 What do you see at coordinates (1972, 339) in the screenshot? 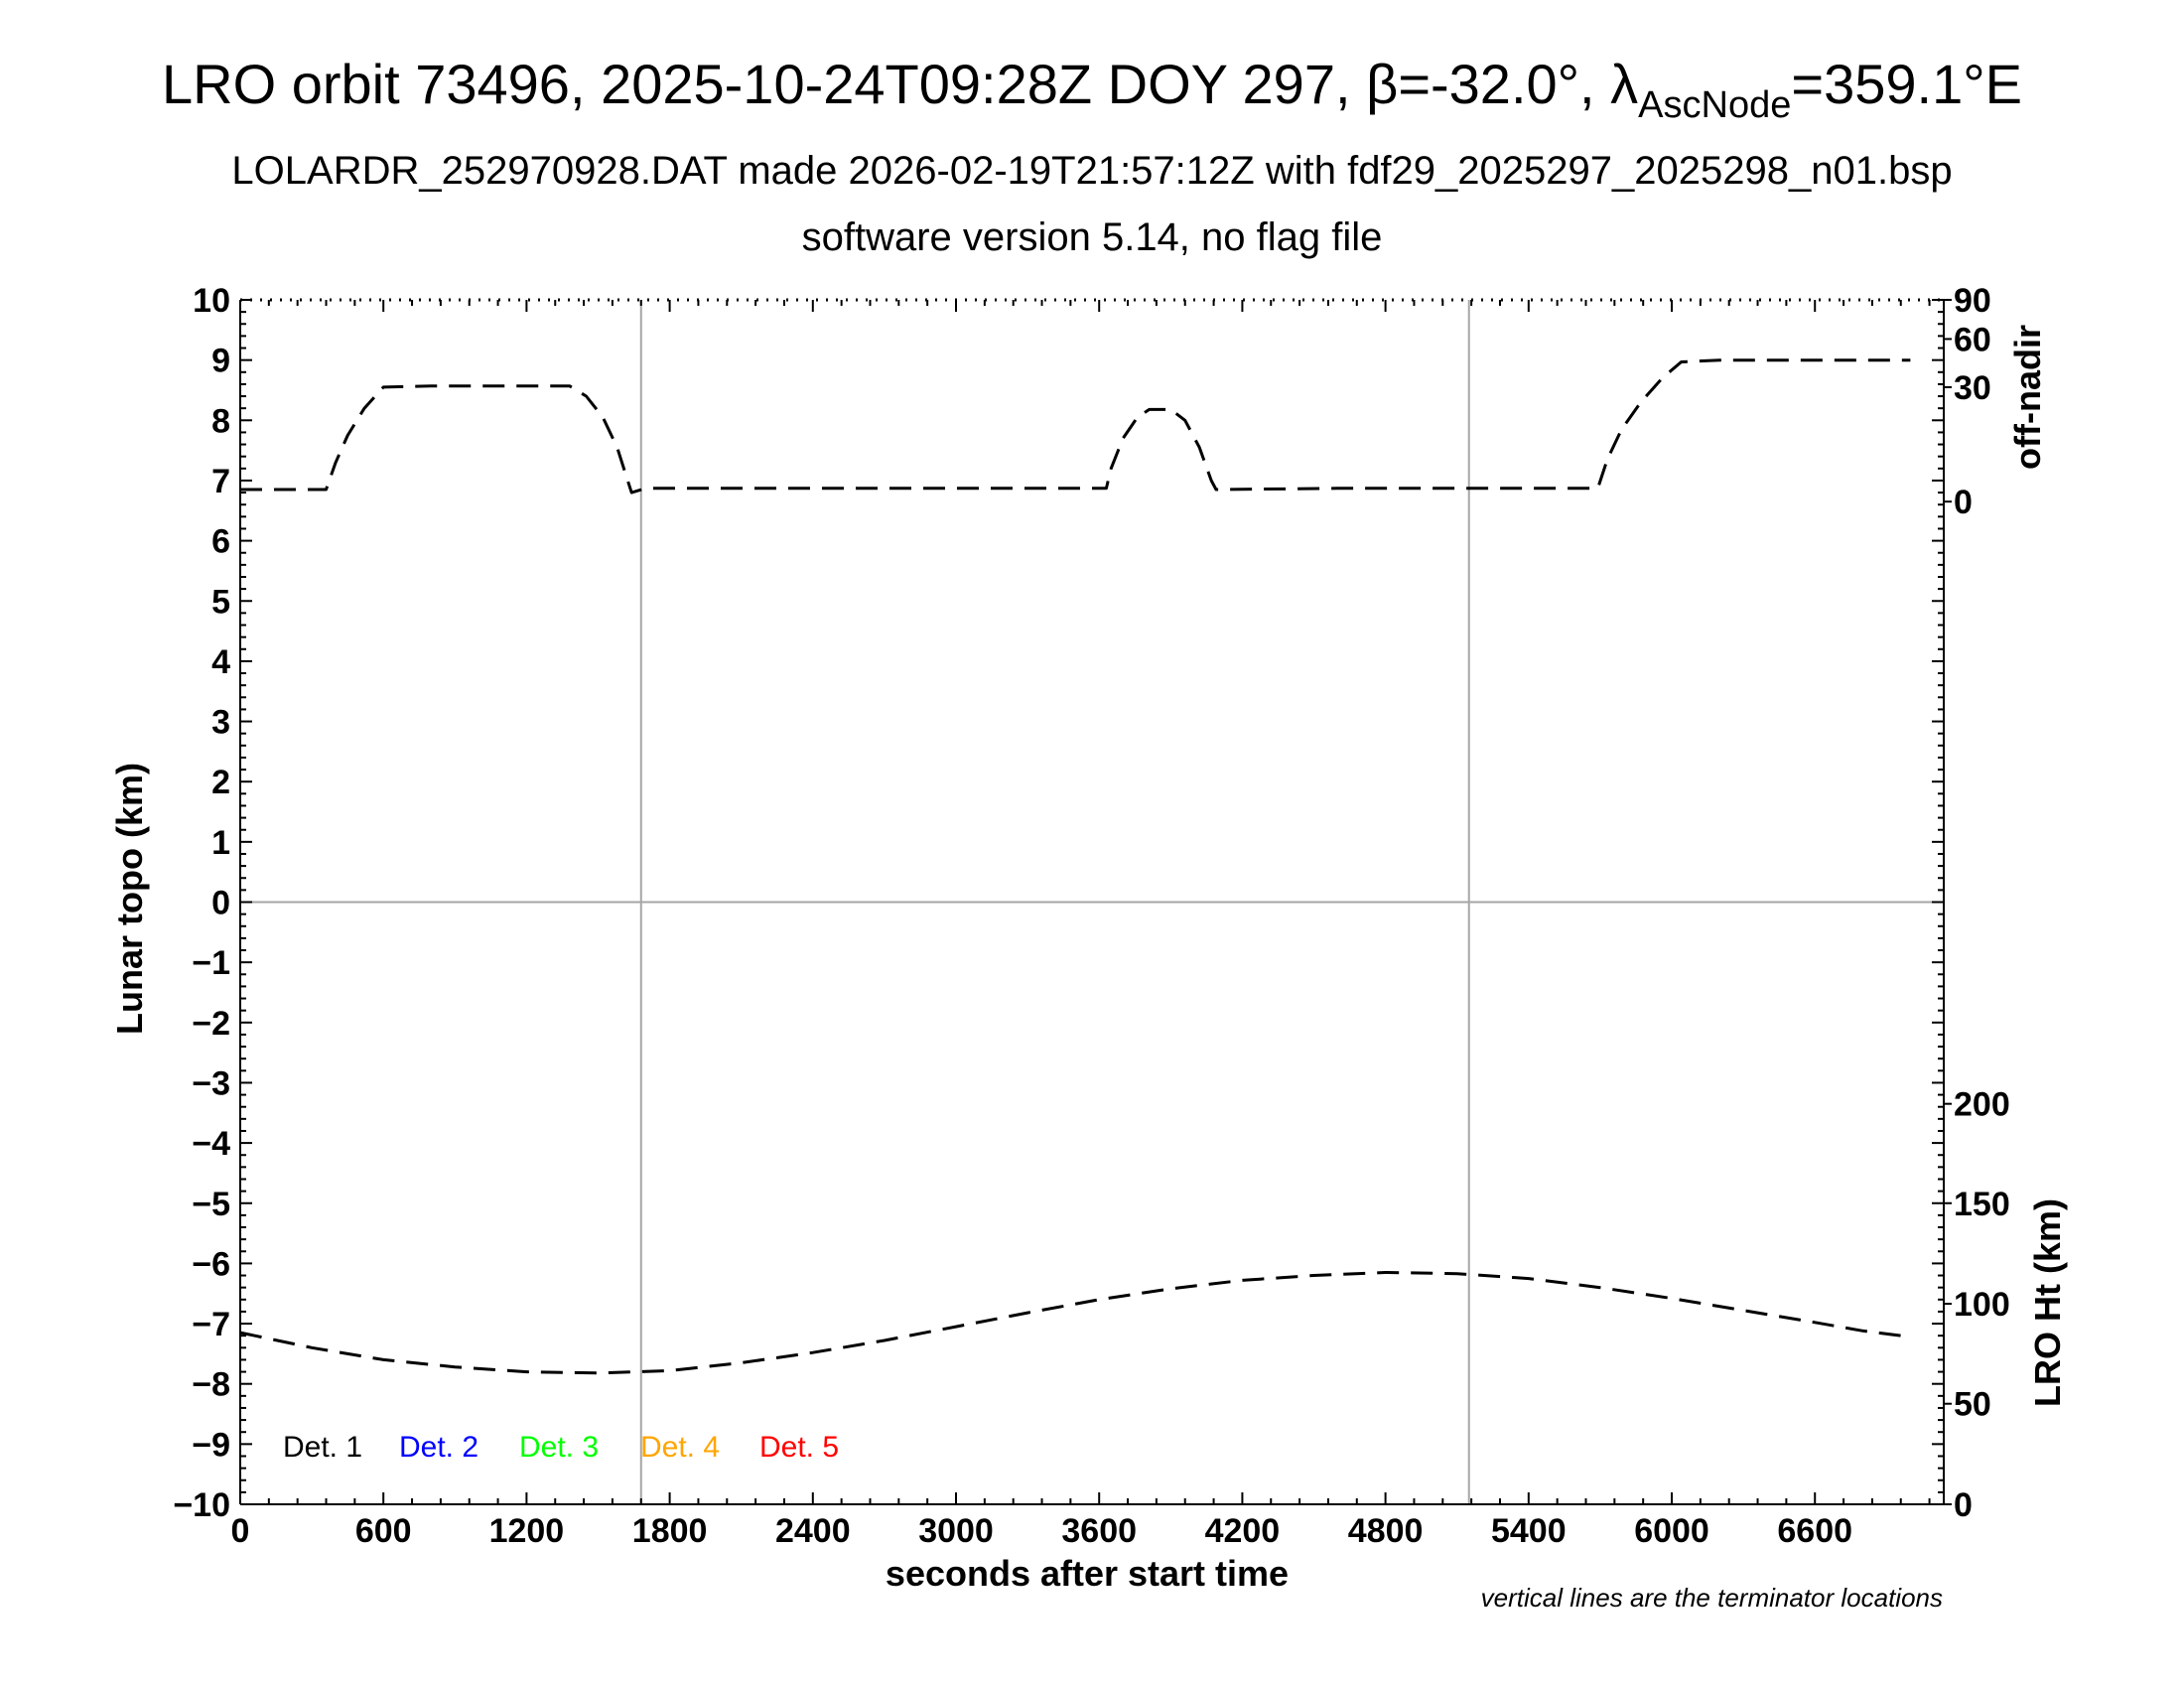
I see `off-nadir-tick-label: 60` at bounding box center [1972, 339].